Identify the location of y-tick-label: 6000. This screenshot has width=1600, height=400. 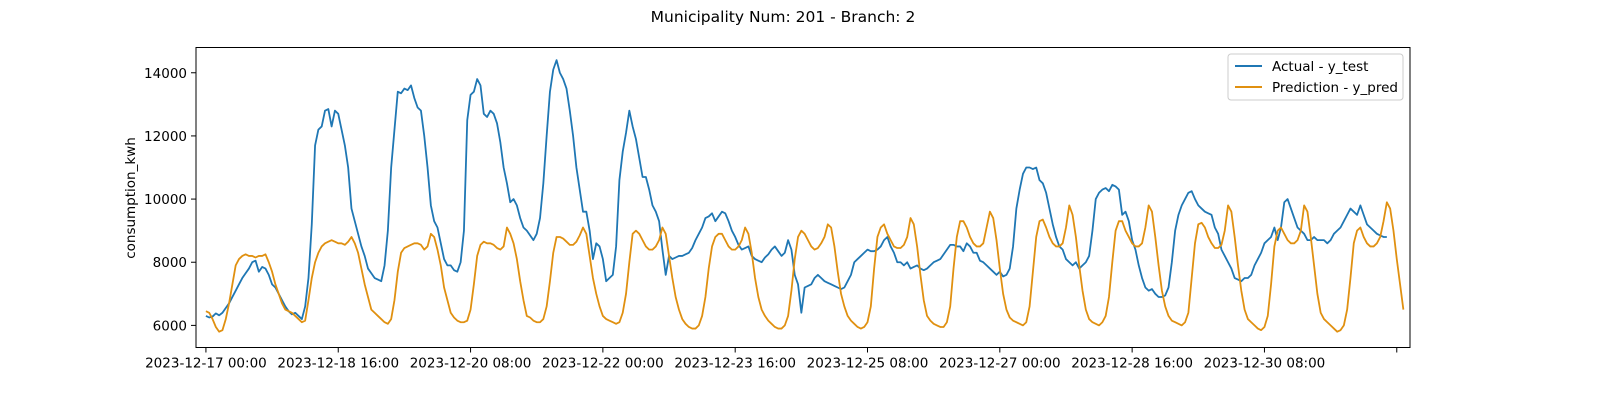
(170, 326).